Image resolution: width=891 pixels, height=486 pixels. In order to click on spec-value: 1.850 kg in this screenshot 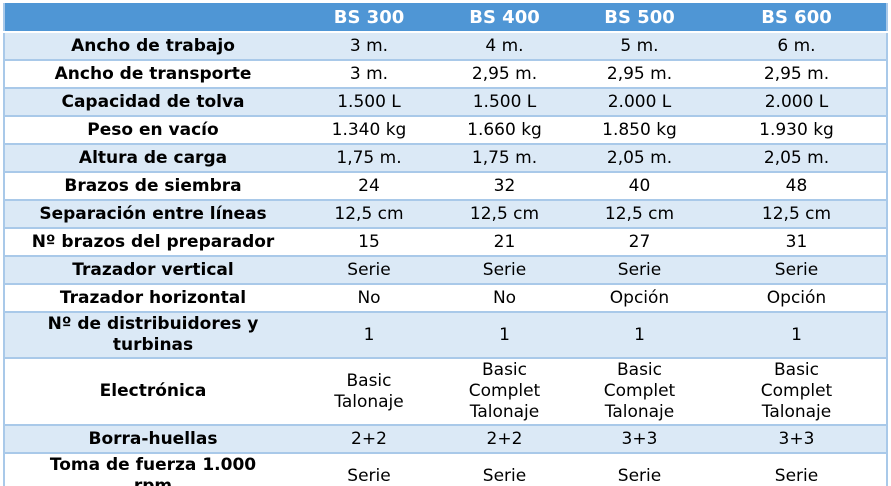, I will do `click(639, 129)`.